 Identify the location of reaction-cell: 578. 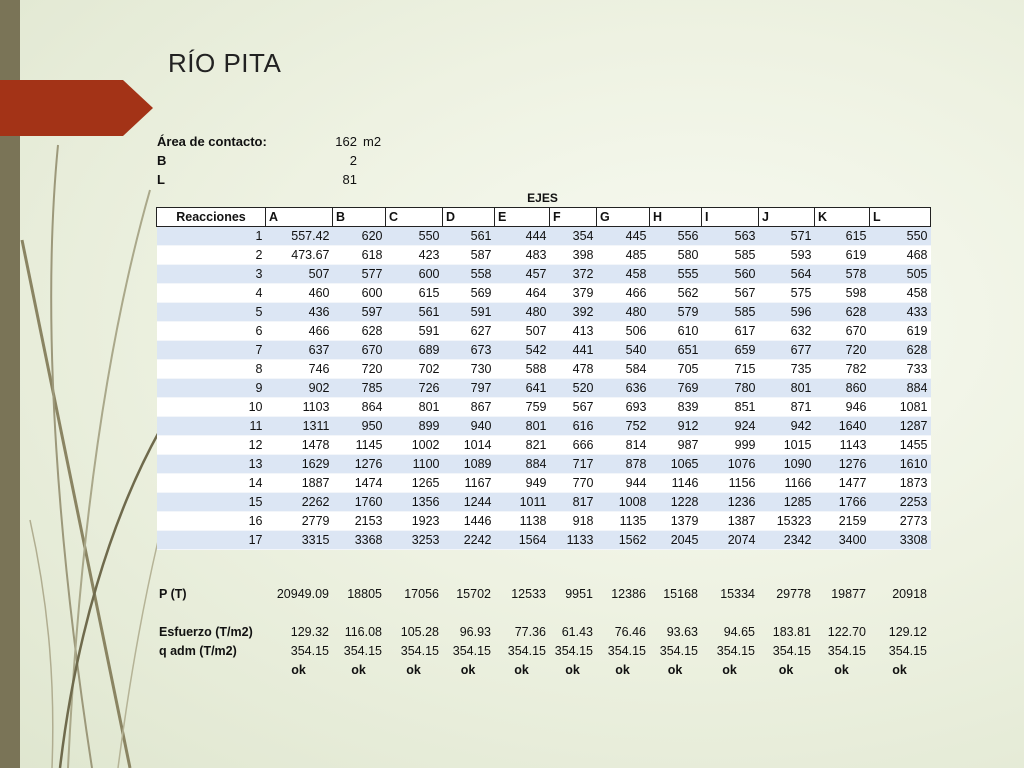
(842, 274).